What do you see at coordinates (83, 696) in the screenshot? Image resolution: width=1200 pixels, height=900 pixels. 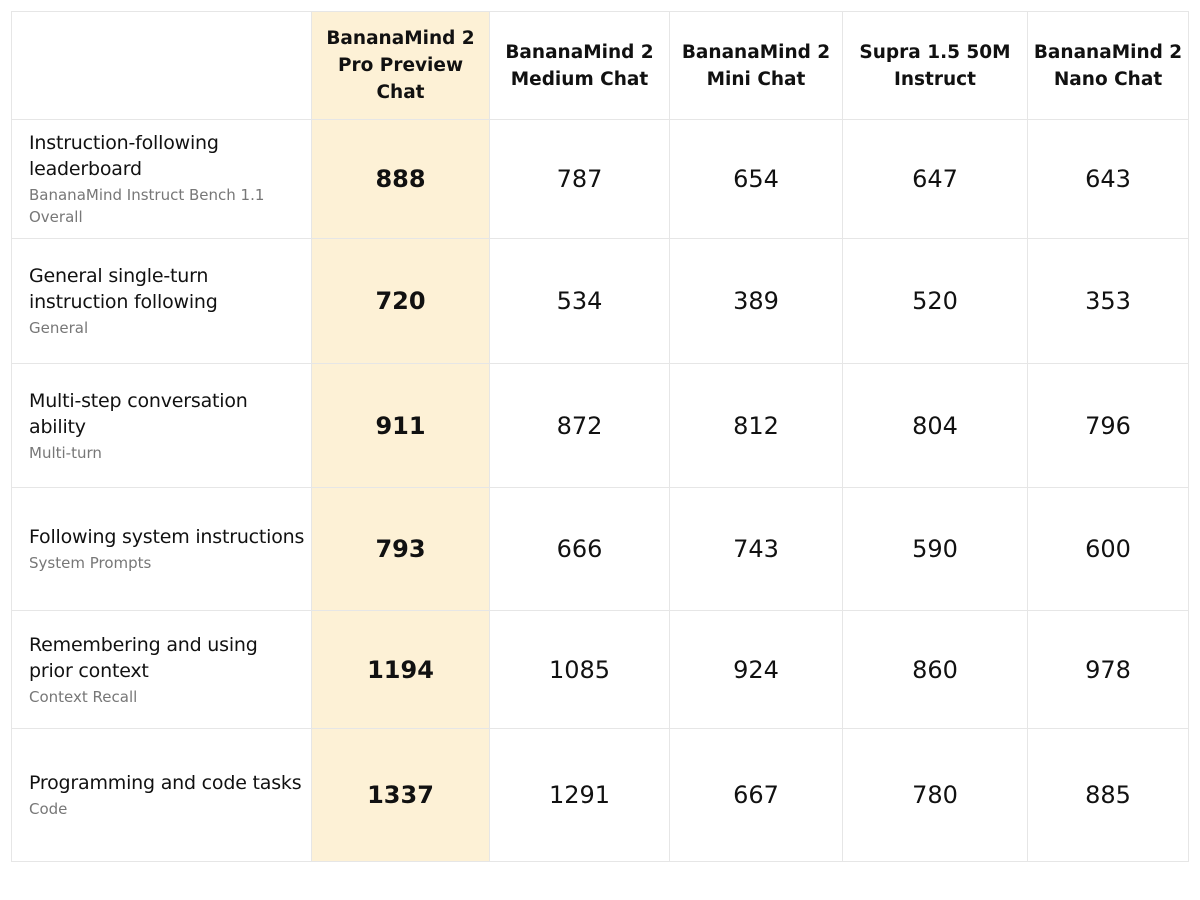 I see `benchmark-subtitle: Context Recall` at bounding box center [83, 696].